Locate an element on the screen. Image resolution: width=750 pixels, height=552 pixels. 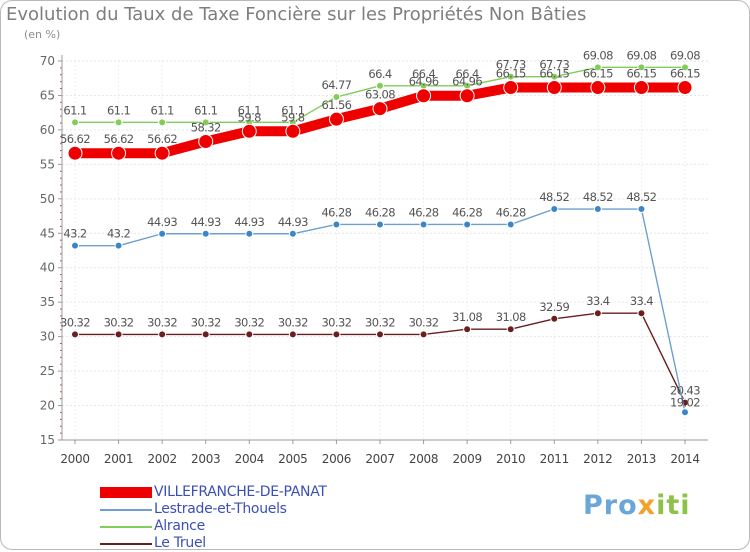
x-tick-label: 2011 is located at coordinates (554, 459).